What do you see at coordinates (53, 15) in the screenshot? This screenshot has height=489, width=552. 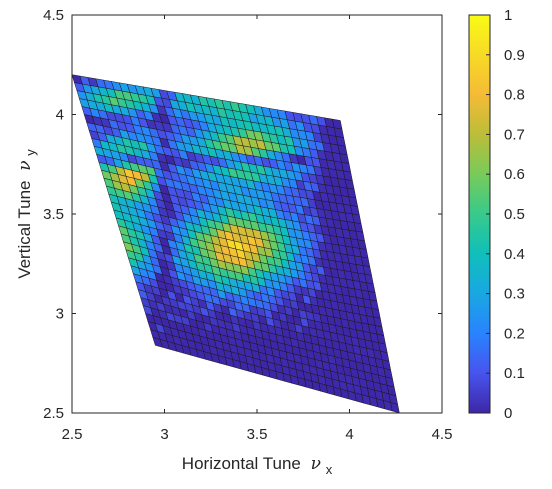 I see `y-tick-label: 4.5` at bounding box center [53, 15].